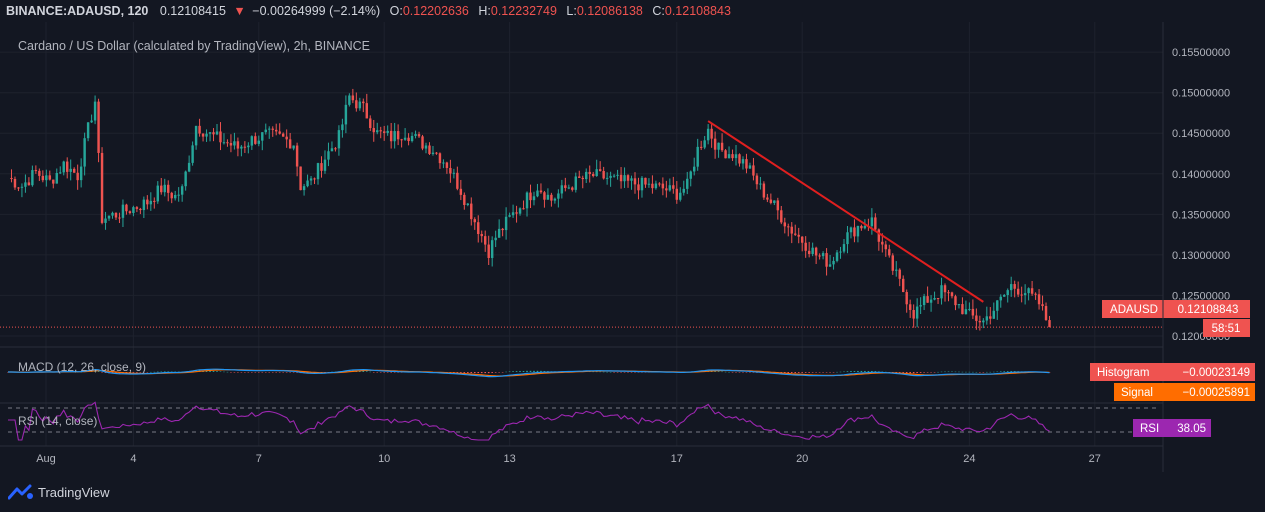 The height and width of the screenshot is (512, 1265). I want to click on time-tick-label: 7, so click(259, 459).